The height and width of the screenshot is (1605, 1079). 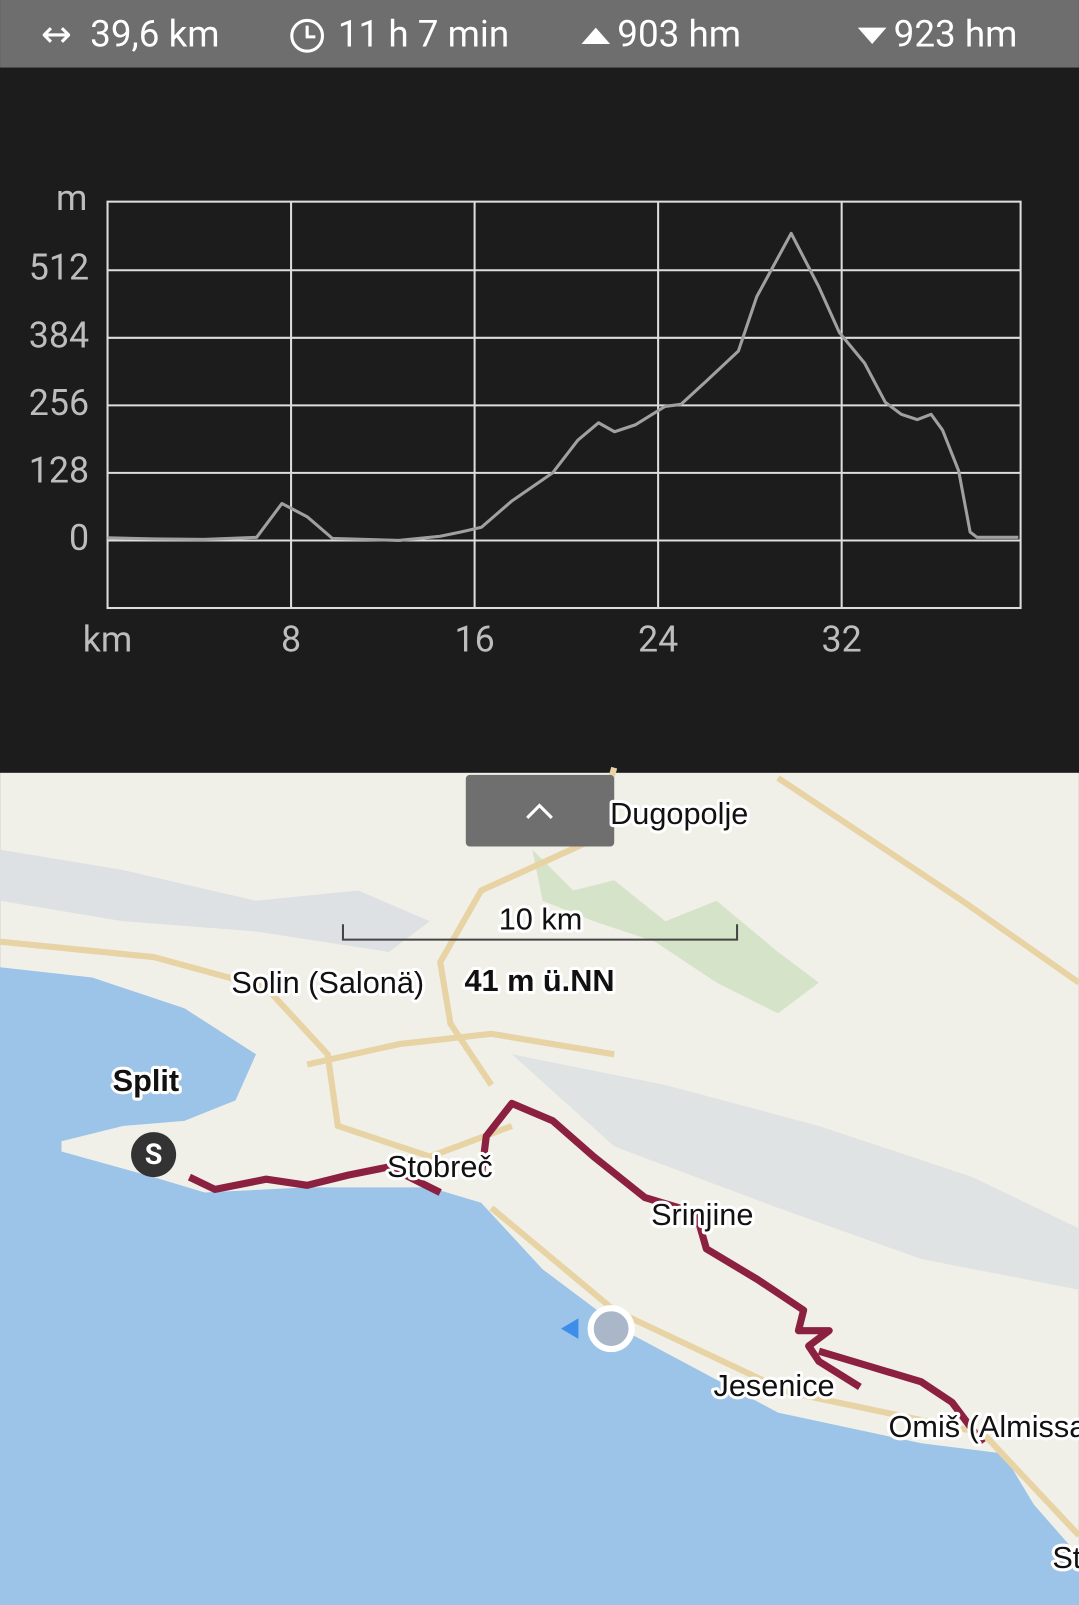 I want to click on y-axis-unit: m, so click(x=71, y=198).